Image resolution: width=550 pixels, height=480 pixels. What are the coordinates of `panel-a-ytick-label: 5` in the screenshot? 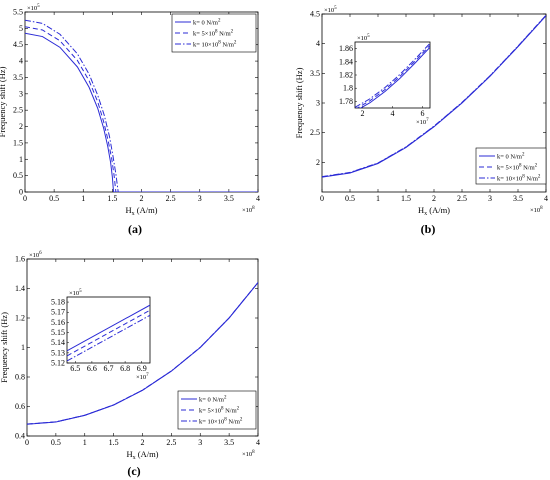 It's located at (21, 28).